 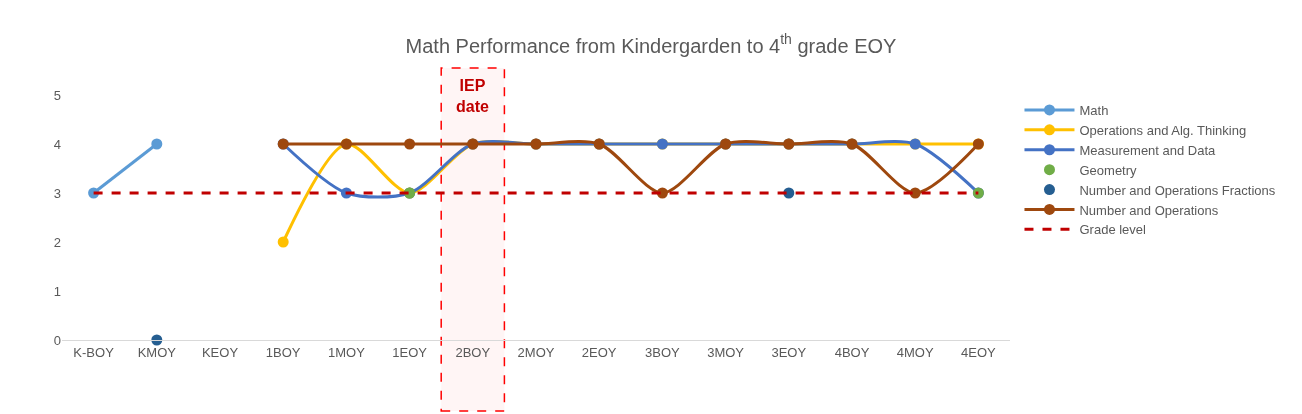 What do you see at coordinates (346, 352) in the screenshot?
I see `x-tick-label: 1MOY` at bounding box center [346, 352].